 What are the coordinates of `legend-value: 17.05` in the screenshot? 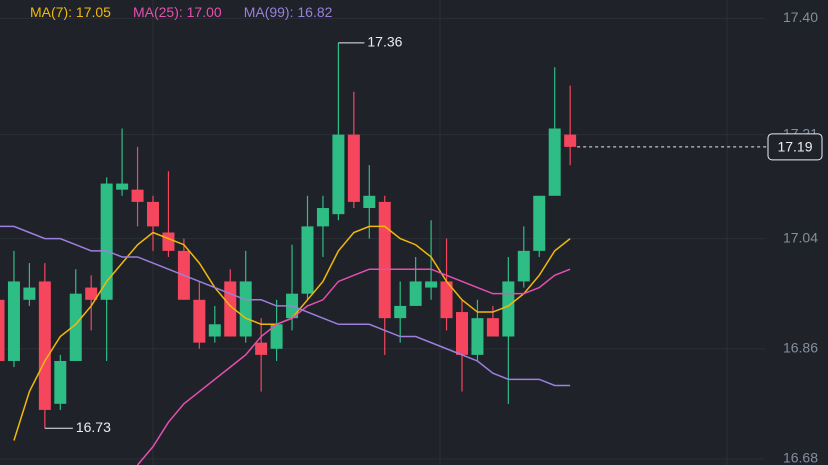 It's located at (93, 12).